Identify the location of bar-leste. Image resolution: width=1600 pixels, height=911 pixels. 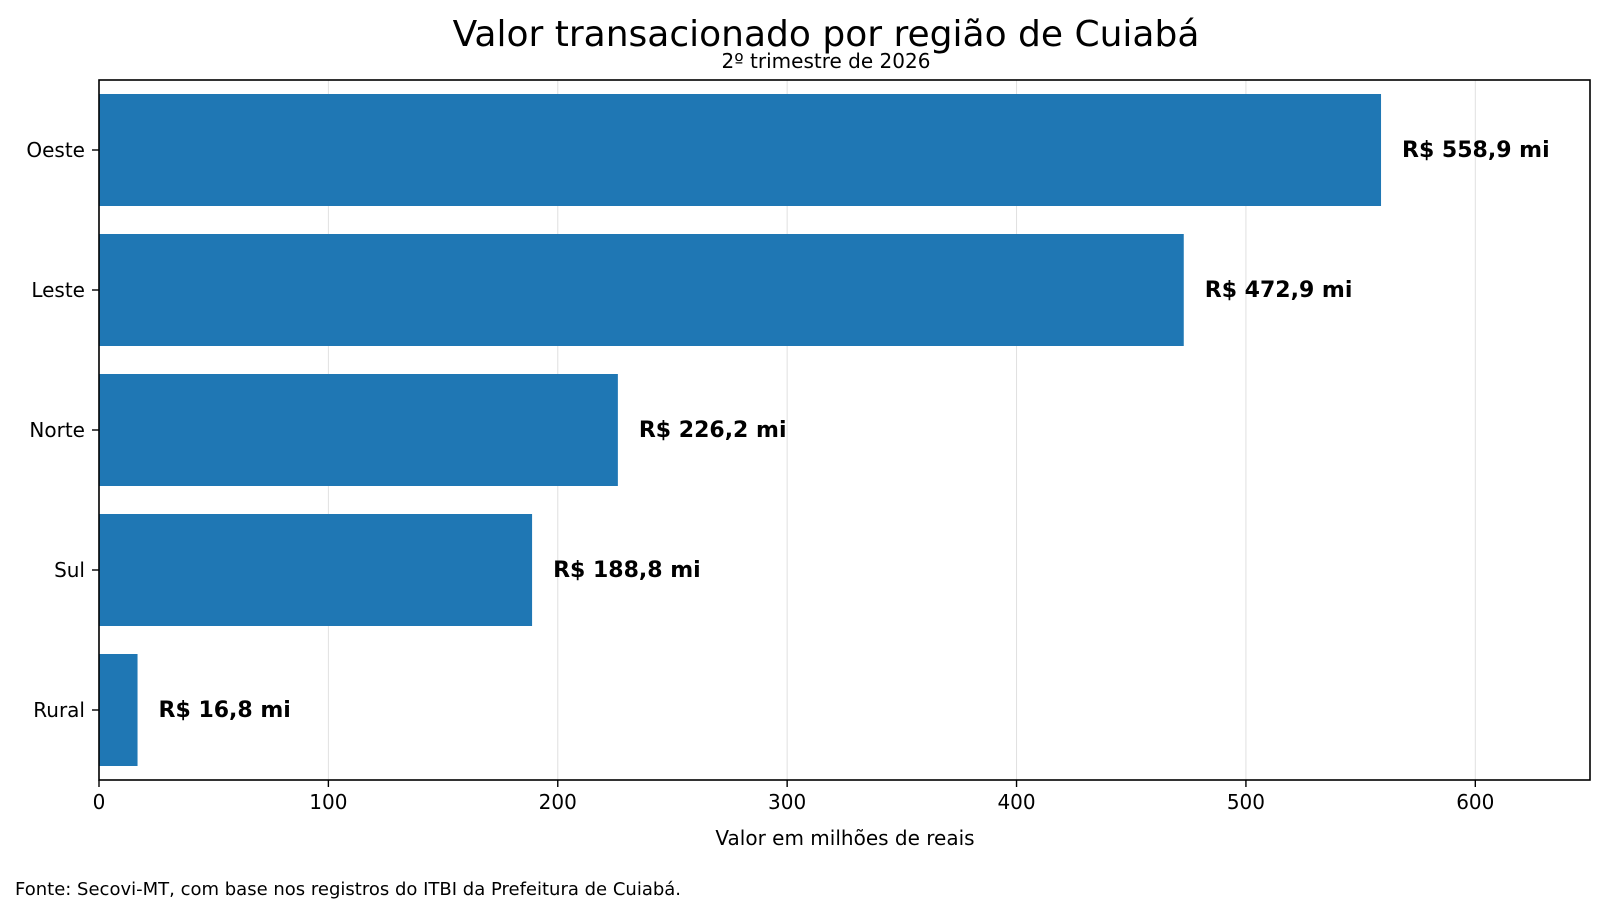
(641, 290).